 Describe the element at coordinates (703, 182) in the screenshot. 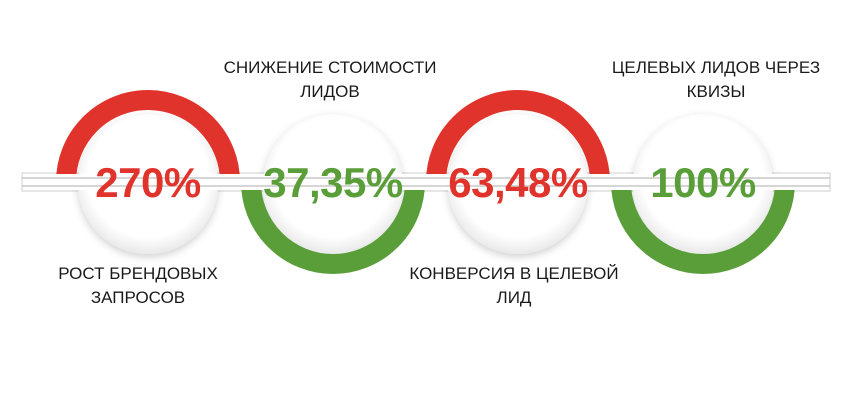

I see `metric-value-4: 100%` at that location.